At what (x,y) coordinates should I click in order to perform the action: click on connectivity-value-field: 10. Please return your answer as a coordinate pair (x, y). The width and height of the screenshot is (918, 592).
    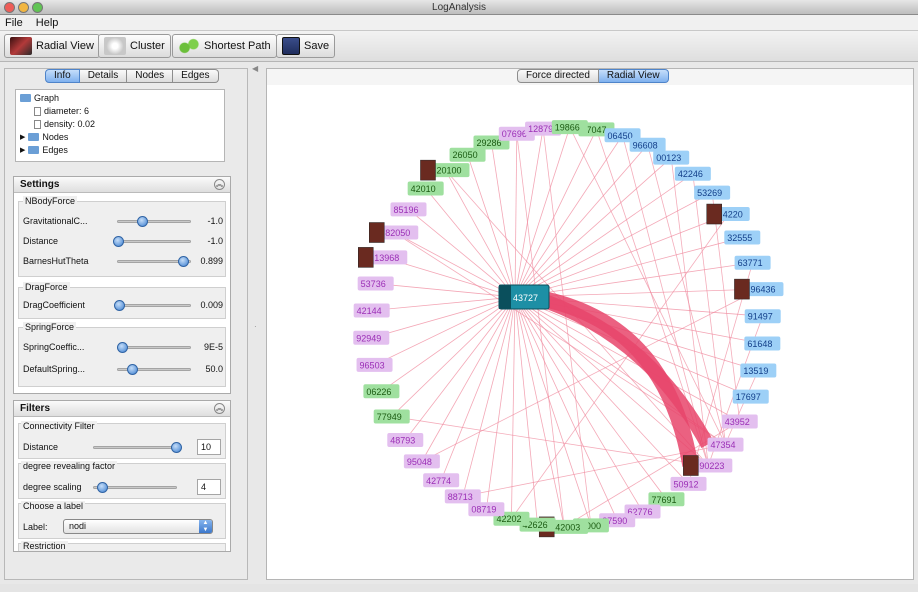
    Looking at the image, I should click on (209, 447).